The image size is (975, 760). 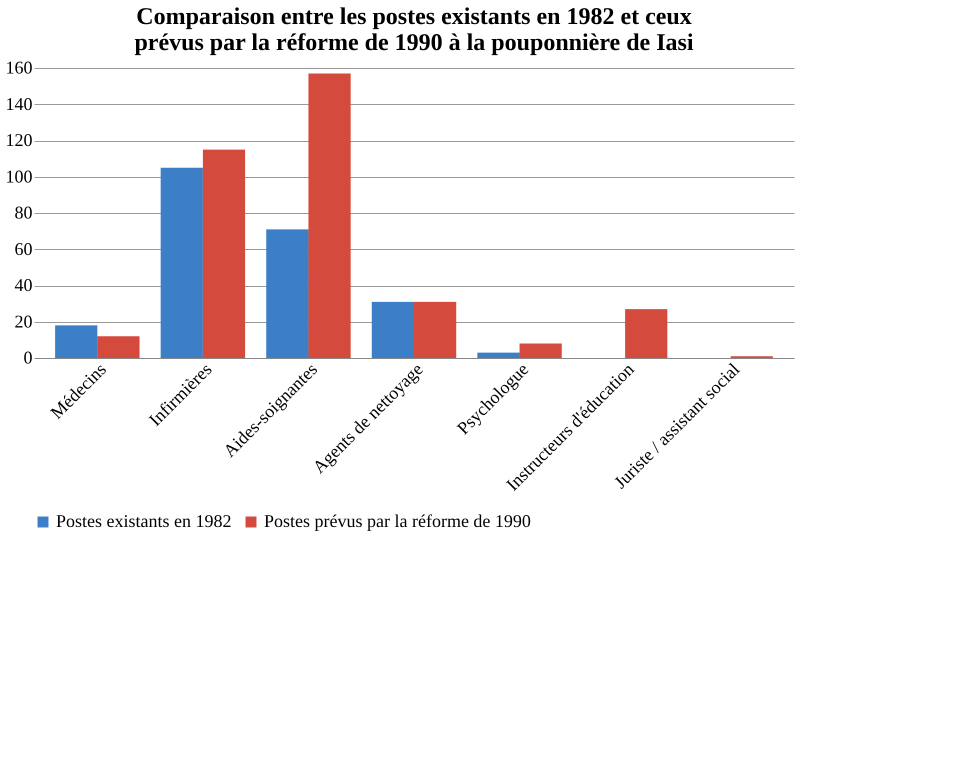 I want to click on y-tick-label: 0, so click(x=28, y=358).